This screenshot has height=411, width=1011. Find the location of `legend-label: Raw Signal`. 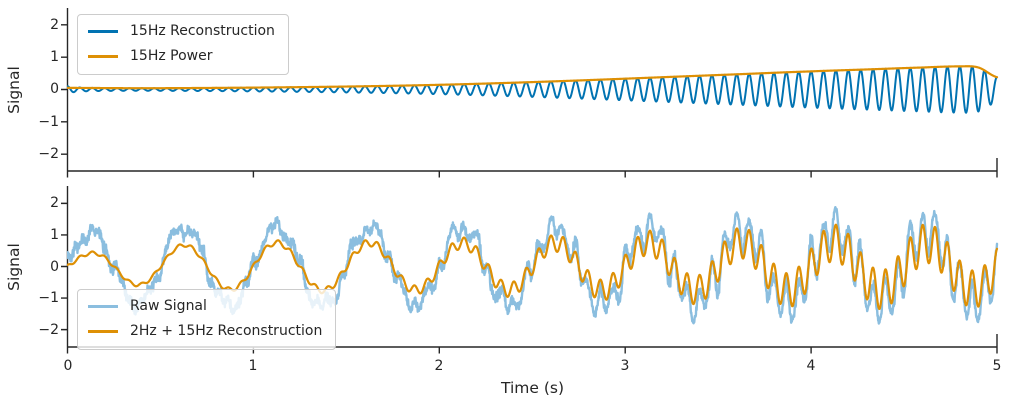

legend-label: Raw Signal is located at coordinates (168, 306).